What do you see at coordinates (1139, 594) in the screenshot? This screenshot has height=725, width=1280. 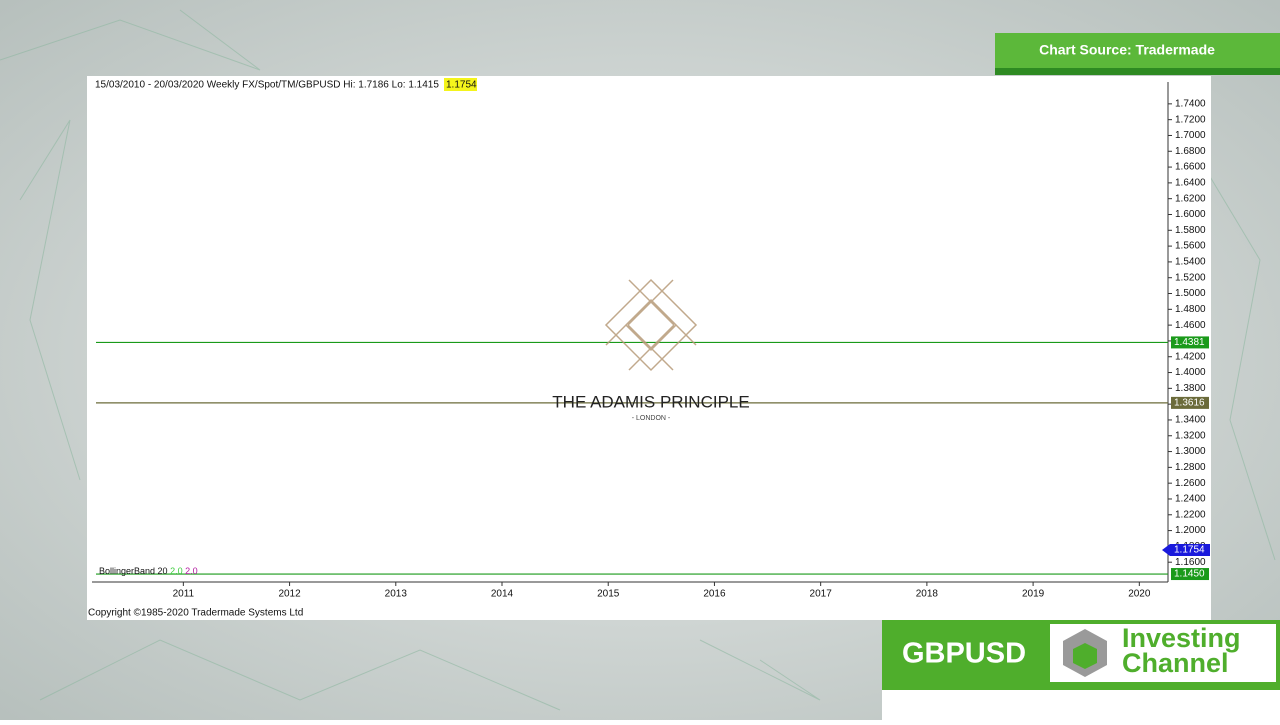 I see `x-tick-label: 2020` at bounding box center [1139, 594].